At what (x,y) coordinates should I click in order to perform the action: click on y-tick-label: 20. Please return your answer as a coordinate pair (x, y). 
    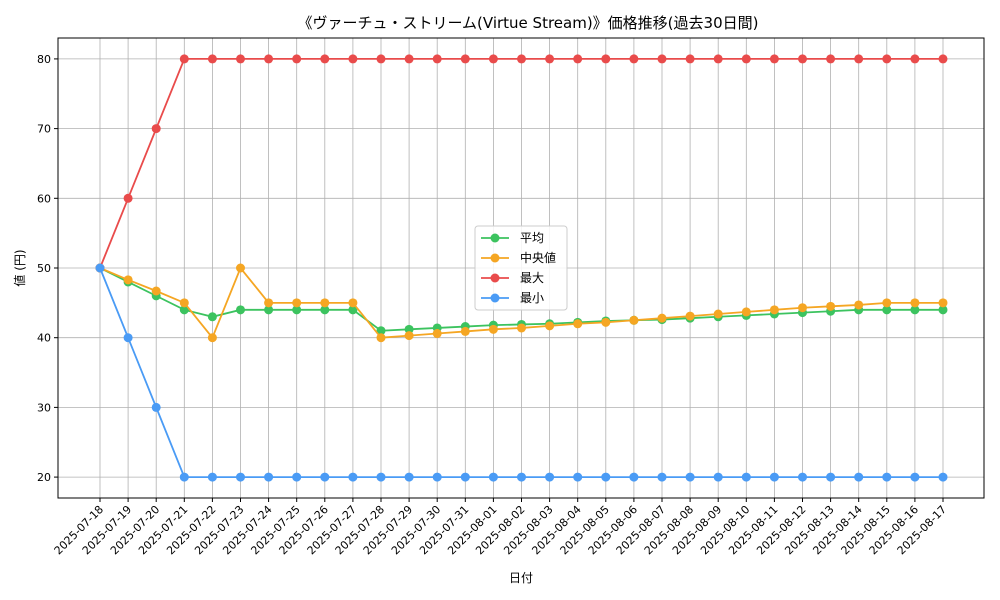
    Looking at the image, I should click on (44, 477).